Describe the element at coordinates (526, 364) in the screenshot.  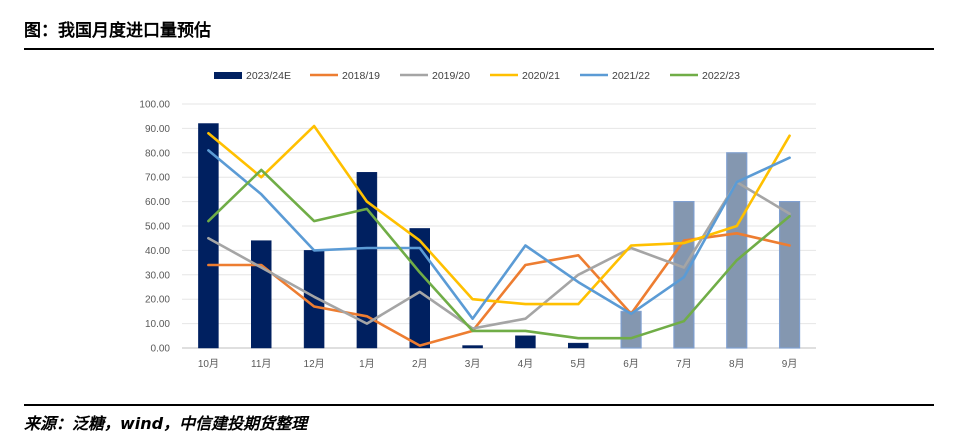
I see `x-tick-label: 4月` at that location.